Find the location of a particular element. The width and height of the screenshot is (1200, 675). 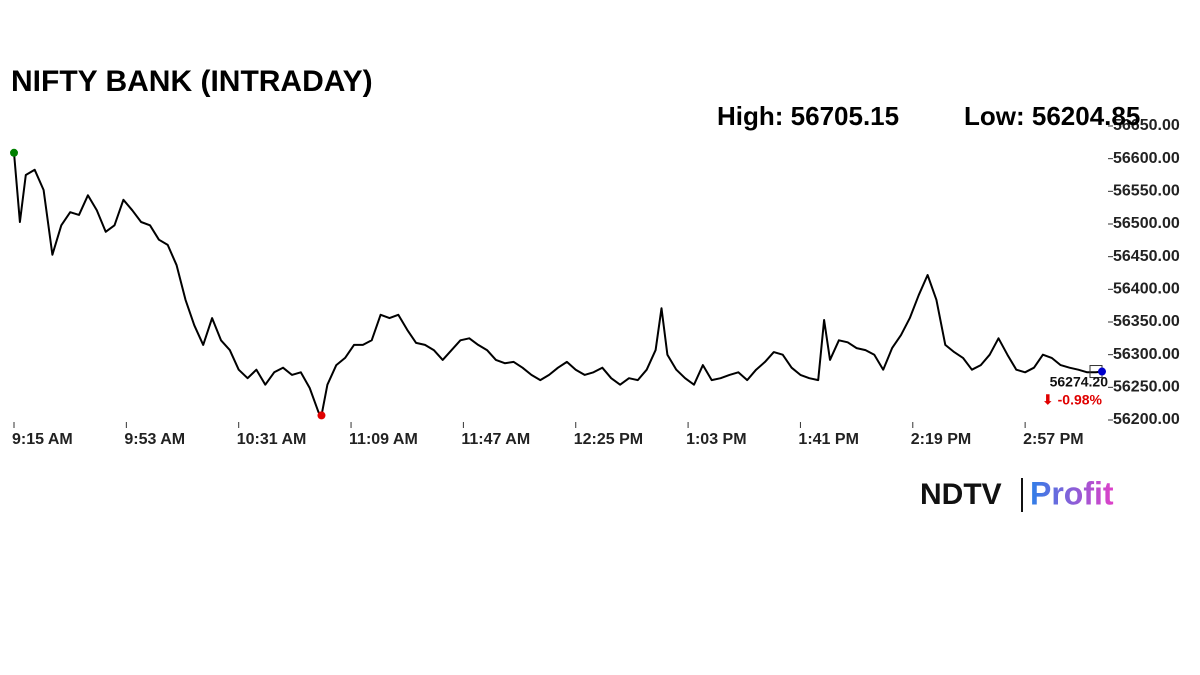

x-tick-label: 1:41 PM is located at coordinates (828, 439).